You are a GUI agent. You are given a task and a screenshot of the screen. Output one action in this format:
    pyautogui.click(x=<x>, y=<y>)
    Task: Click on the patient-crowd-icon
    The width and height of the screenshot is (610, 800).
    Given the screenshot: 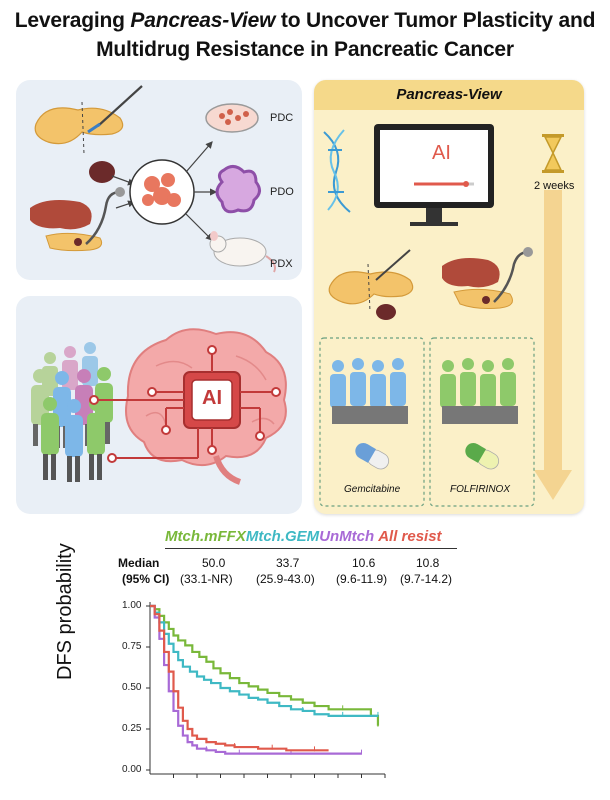 What is the action you would take?
    pyautogui.click(x=72, y=412)
    